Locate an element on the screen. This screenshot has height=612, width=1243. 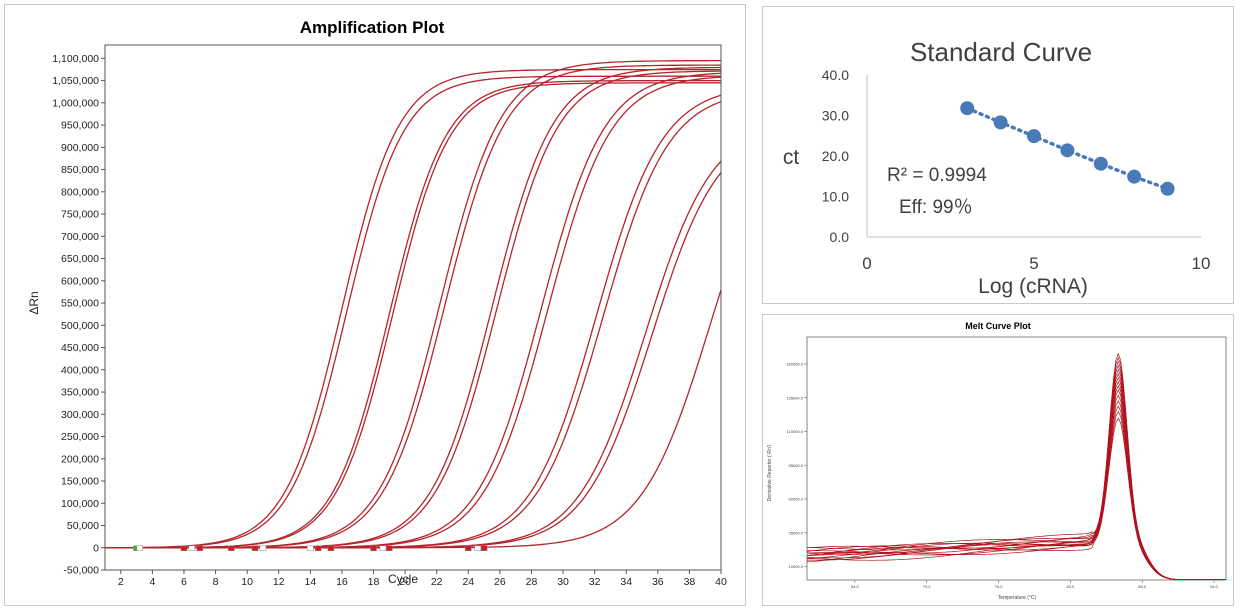
amplification-y-tick-label: 900,000 is located at coordinates (80, 148).